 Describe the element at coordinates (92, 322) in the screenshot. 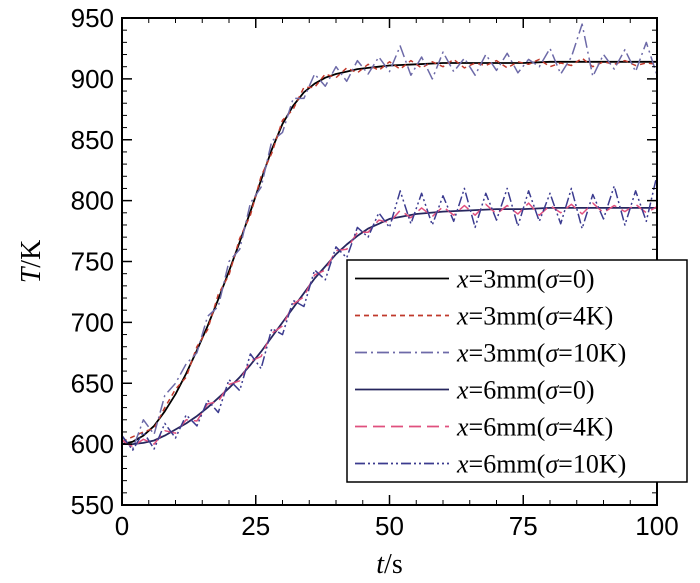

I see `y-tick-label: 700` at that location.